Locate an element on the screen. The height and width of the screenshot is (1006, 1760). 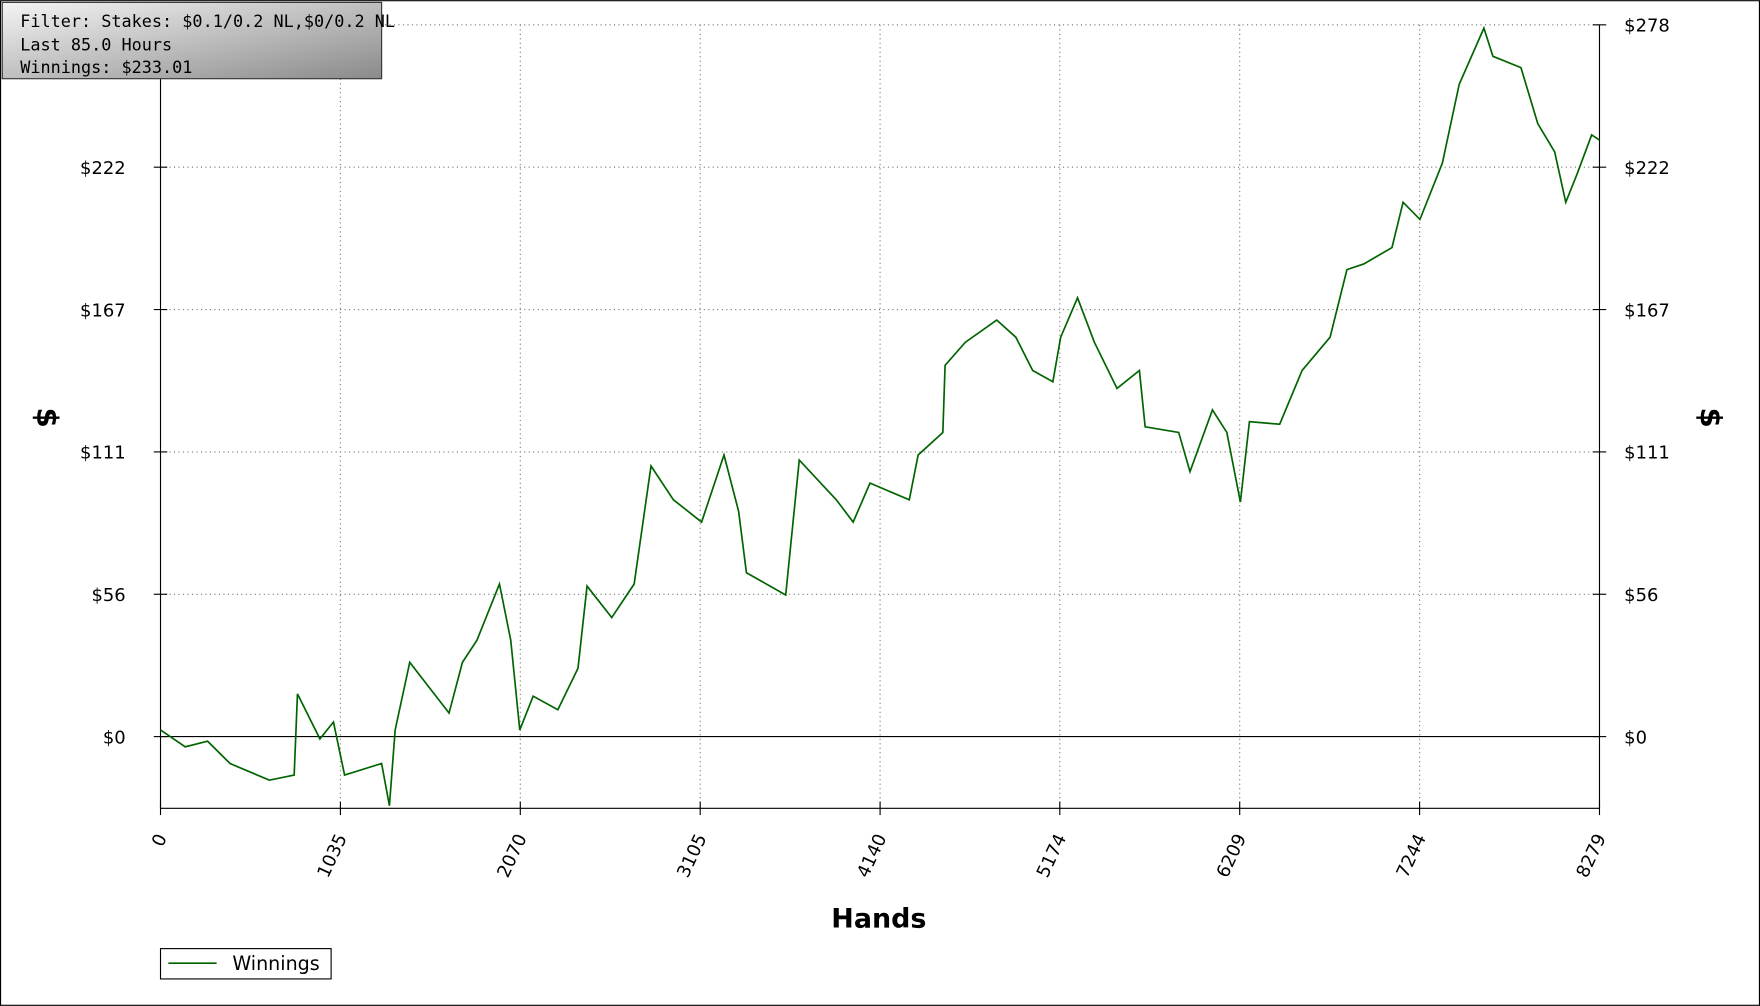
info-line: Last 85.0 Hours is located at coordinates (96, 45).